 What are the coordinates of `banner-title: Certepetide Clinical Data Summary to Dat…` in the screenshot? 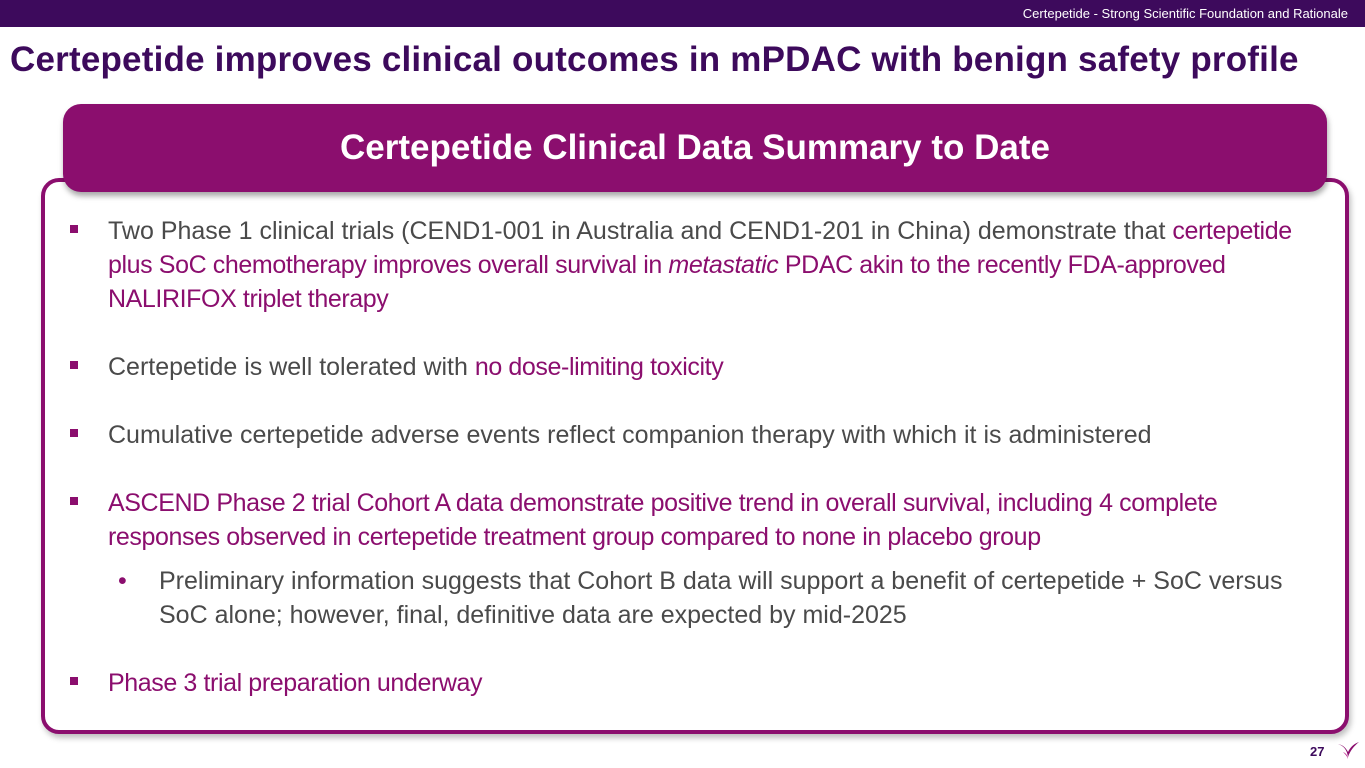 It's located at (695, 147).